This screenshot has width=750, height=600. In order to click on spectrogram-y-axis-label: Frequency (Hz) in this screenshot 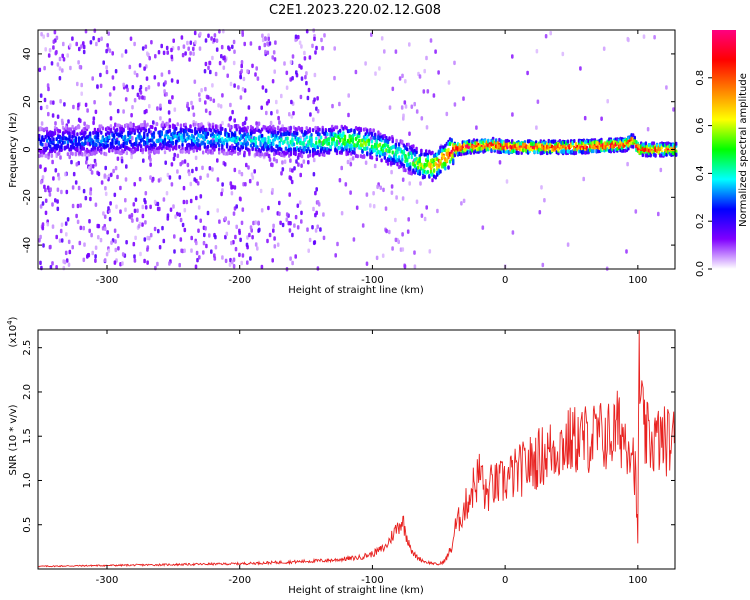, I will do `click(13, 150)`.